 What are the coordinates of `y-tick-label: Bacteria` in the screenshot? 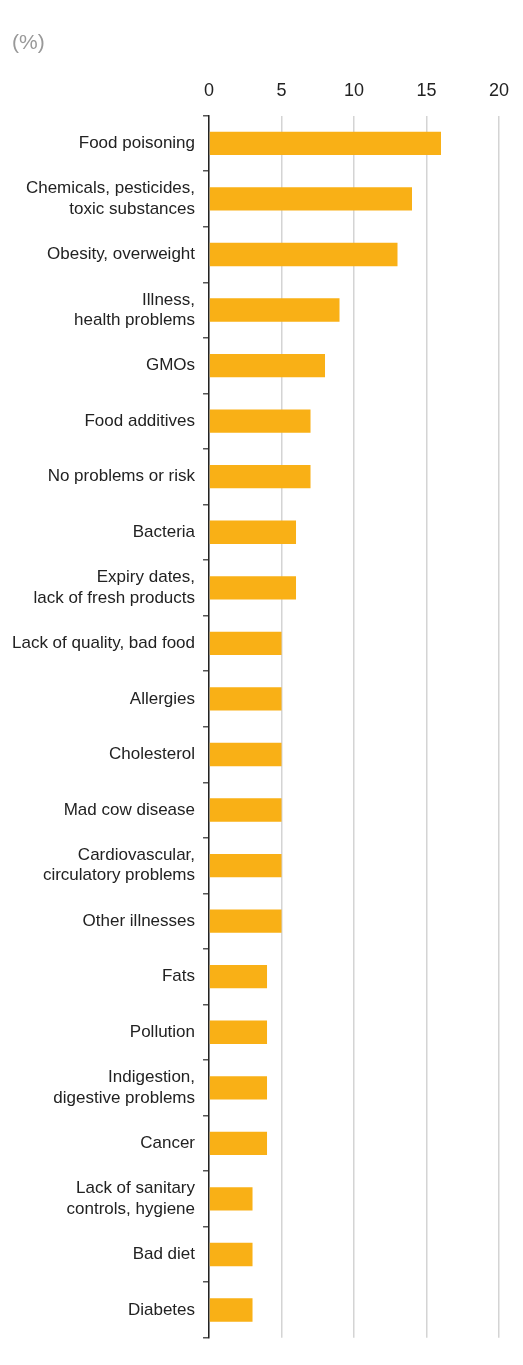 It's located at (164, 531).